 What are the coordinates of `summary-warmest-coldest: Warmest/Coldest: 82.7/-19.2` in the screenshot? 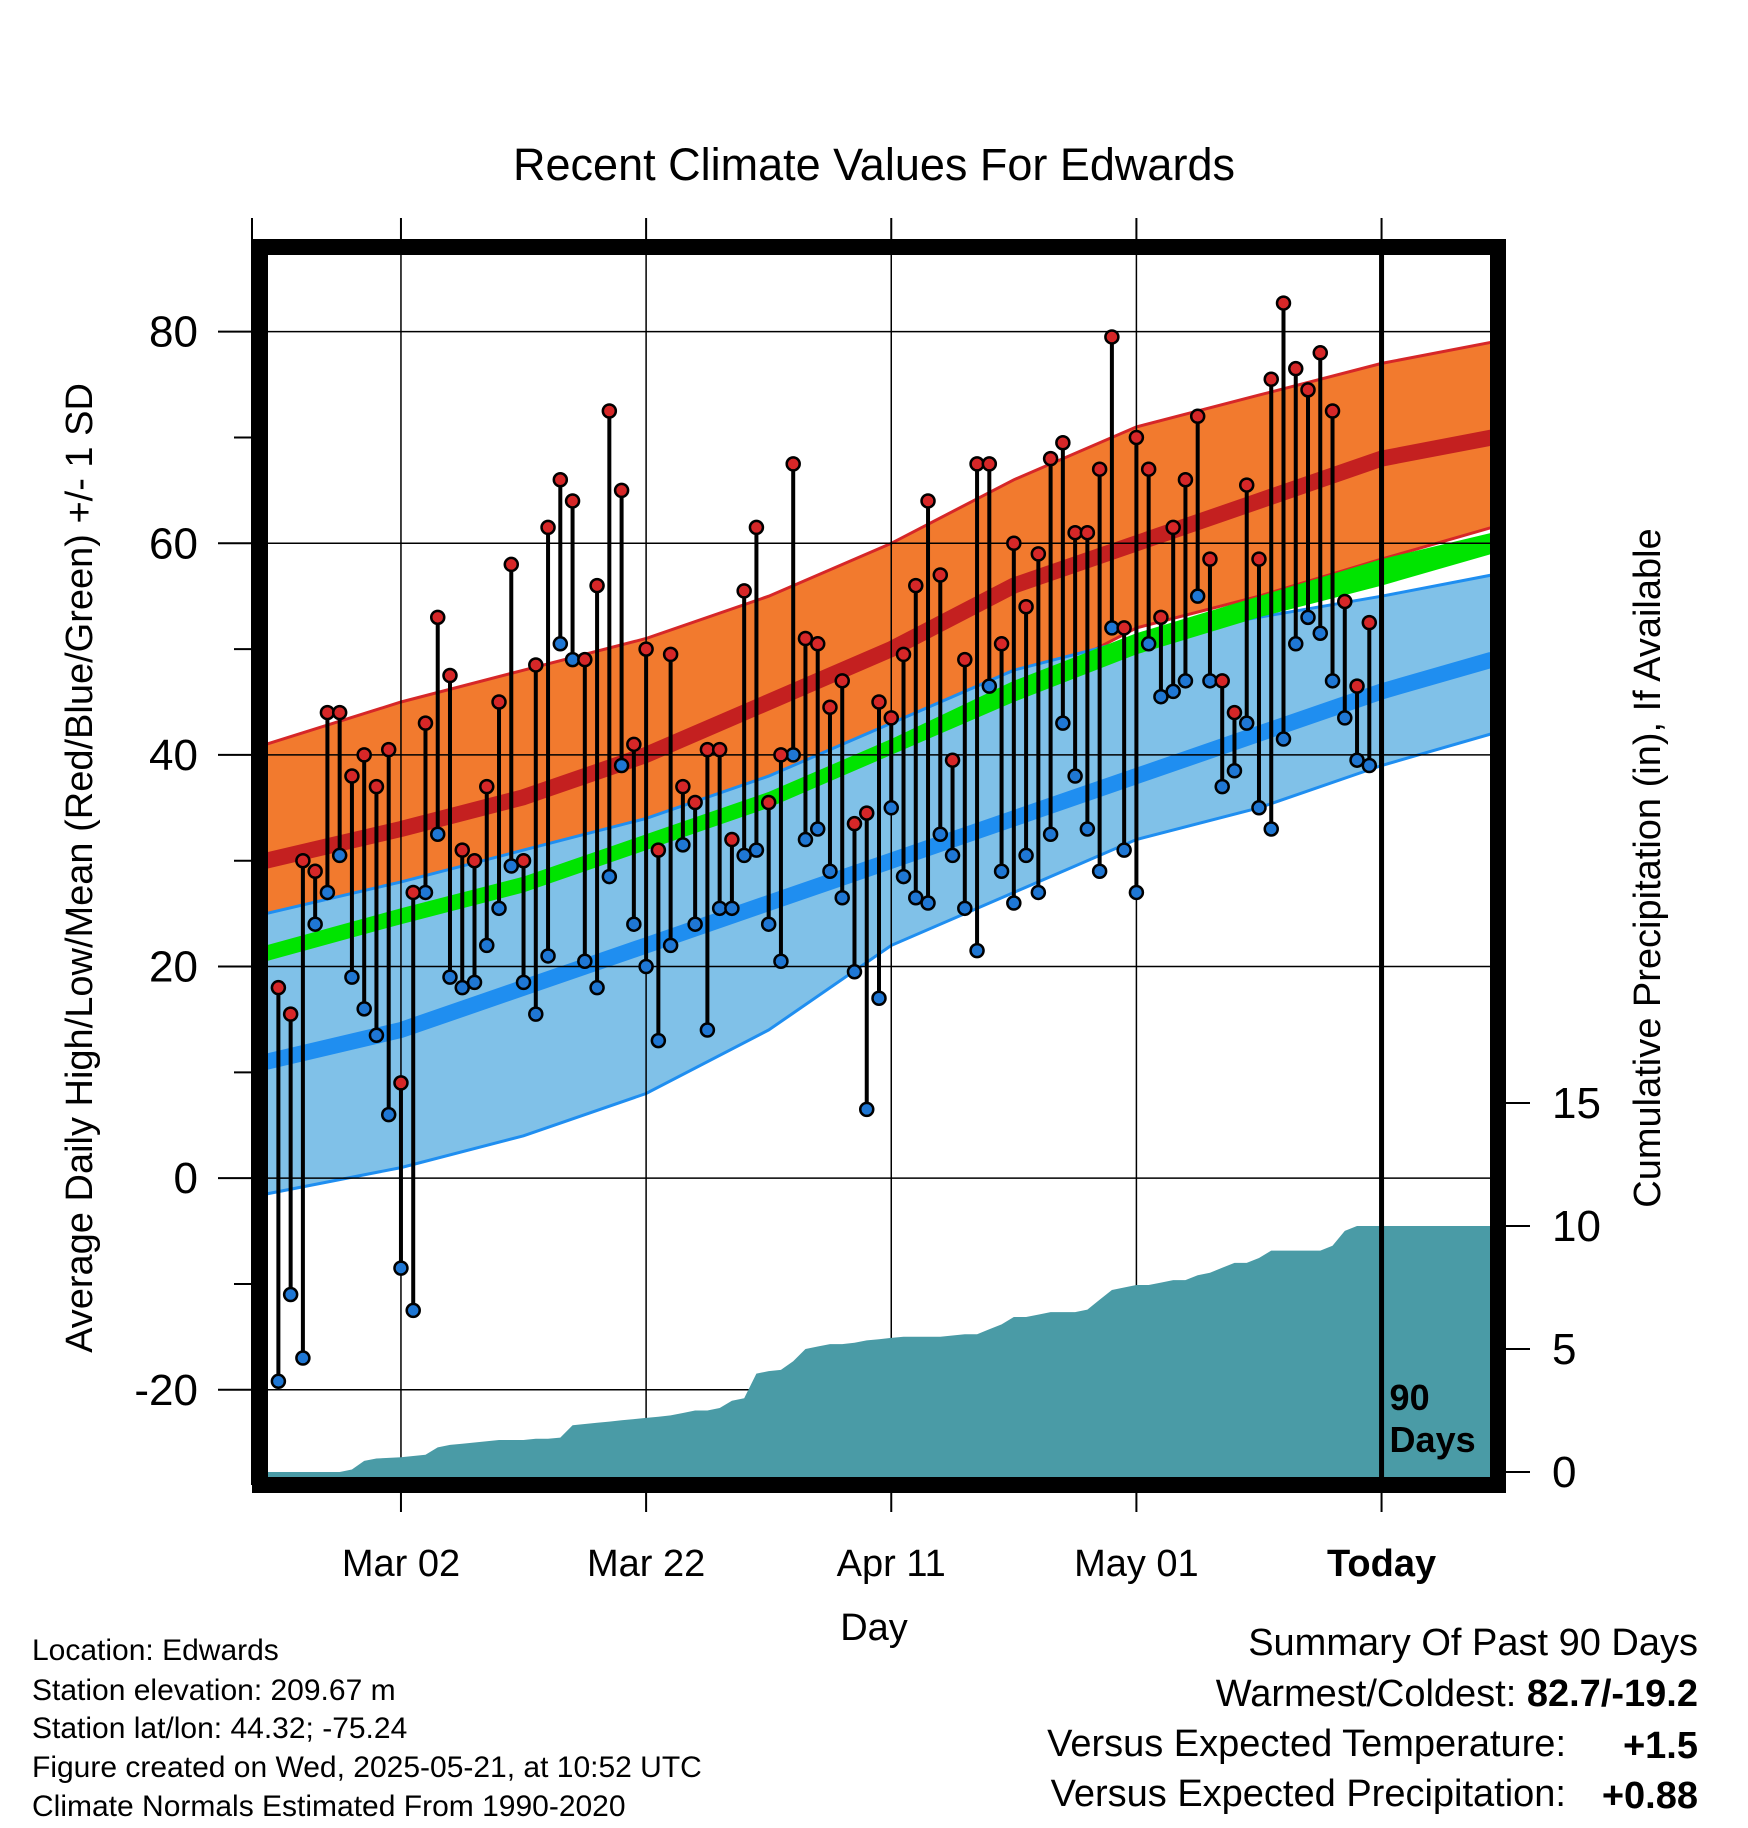 It's located at (1457, 1694).